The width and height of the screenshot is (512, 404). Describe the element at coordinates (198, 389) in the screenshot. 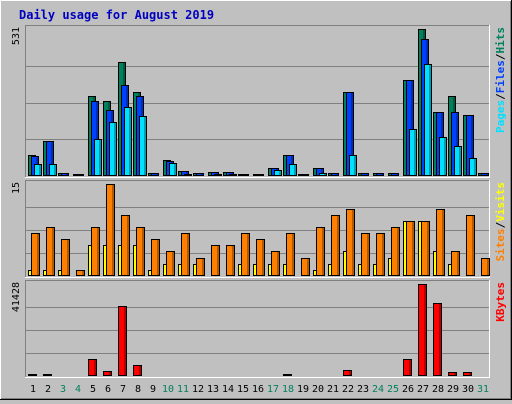

I see `x-tick-label-day-12: 12` at that location.